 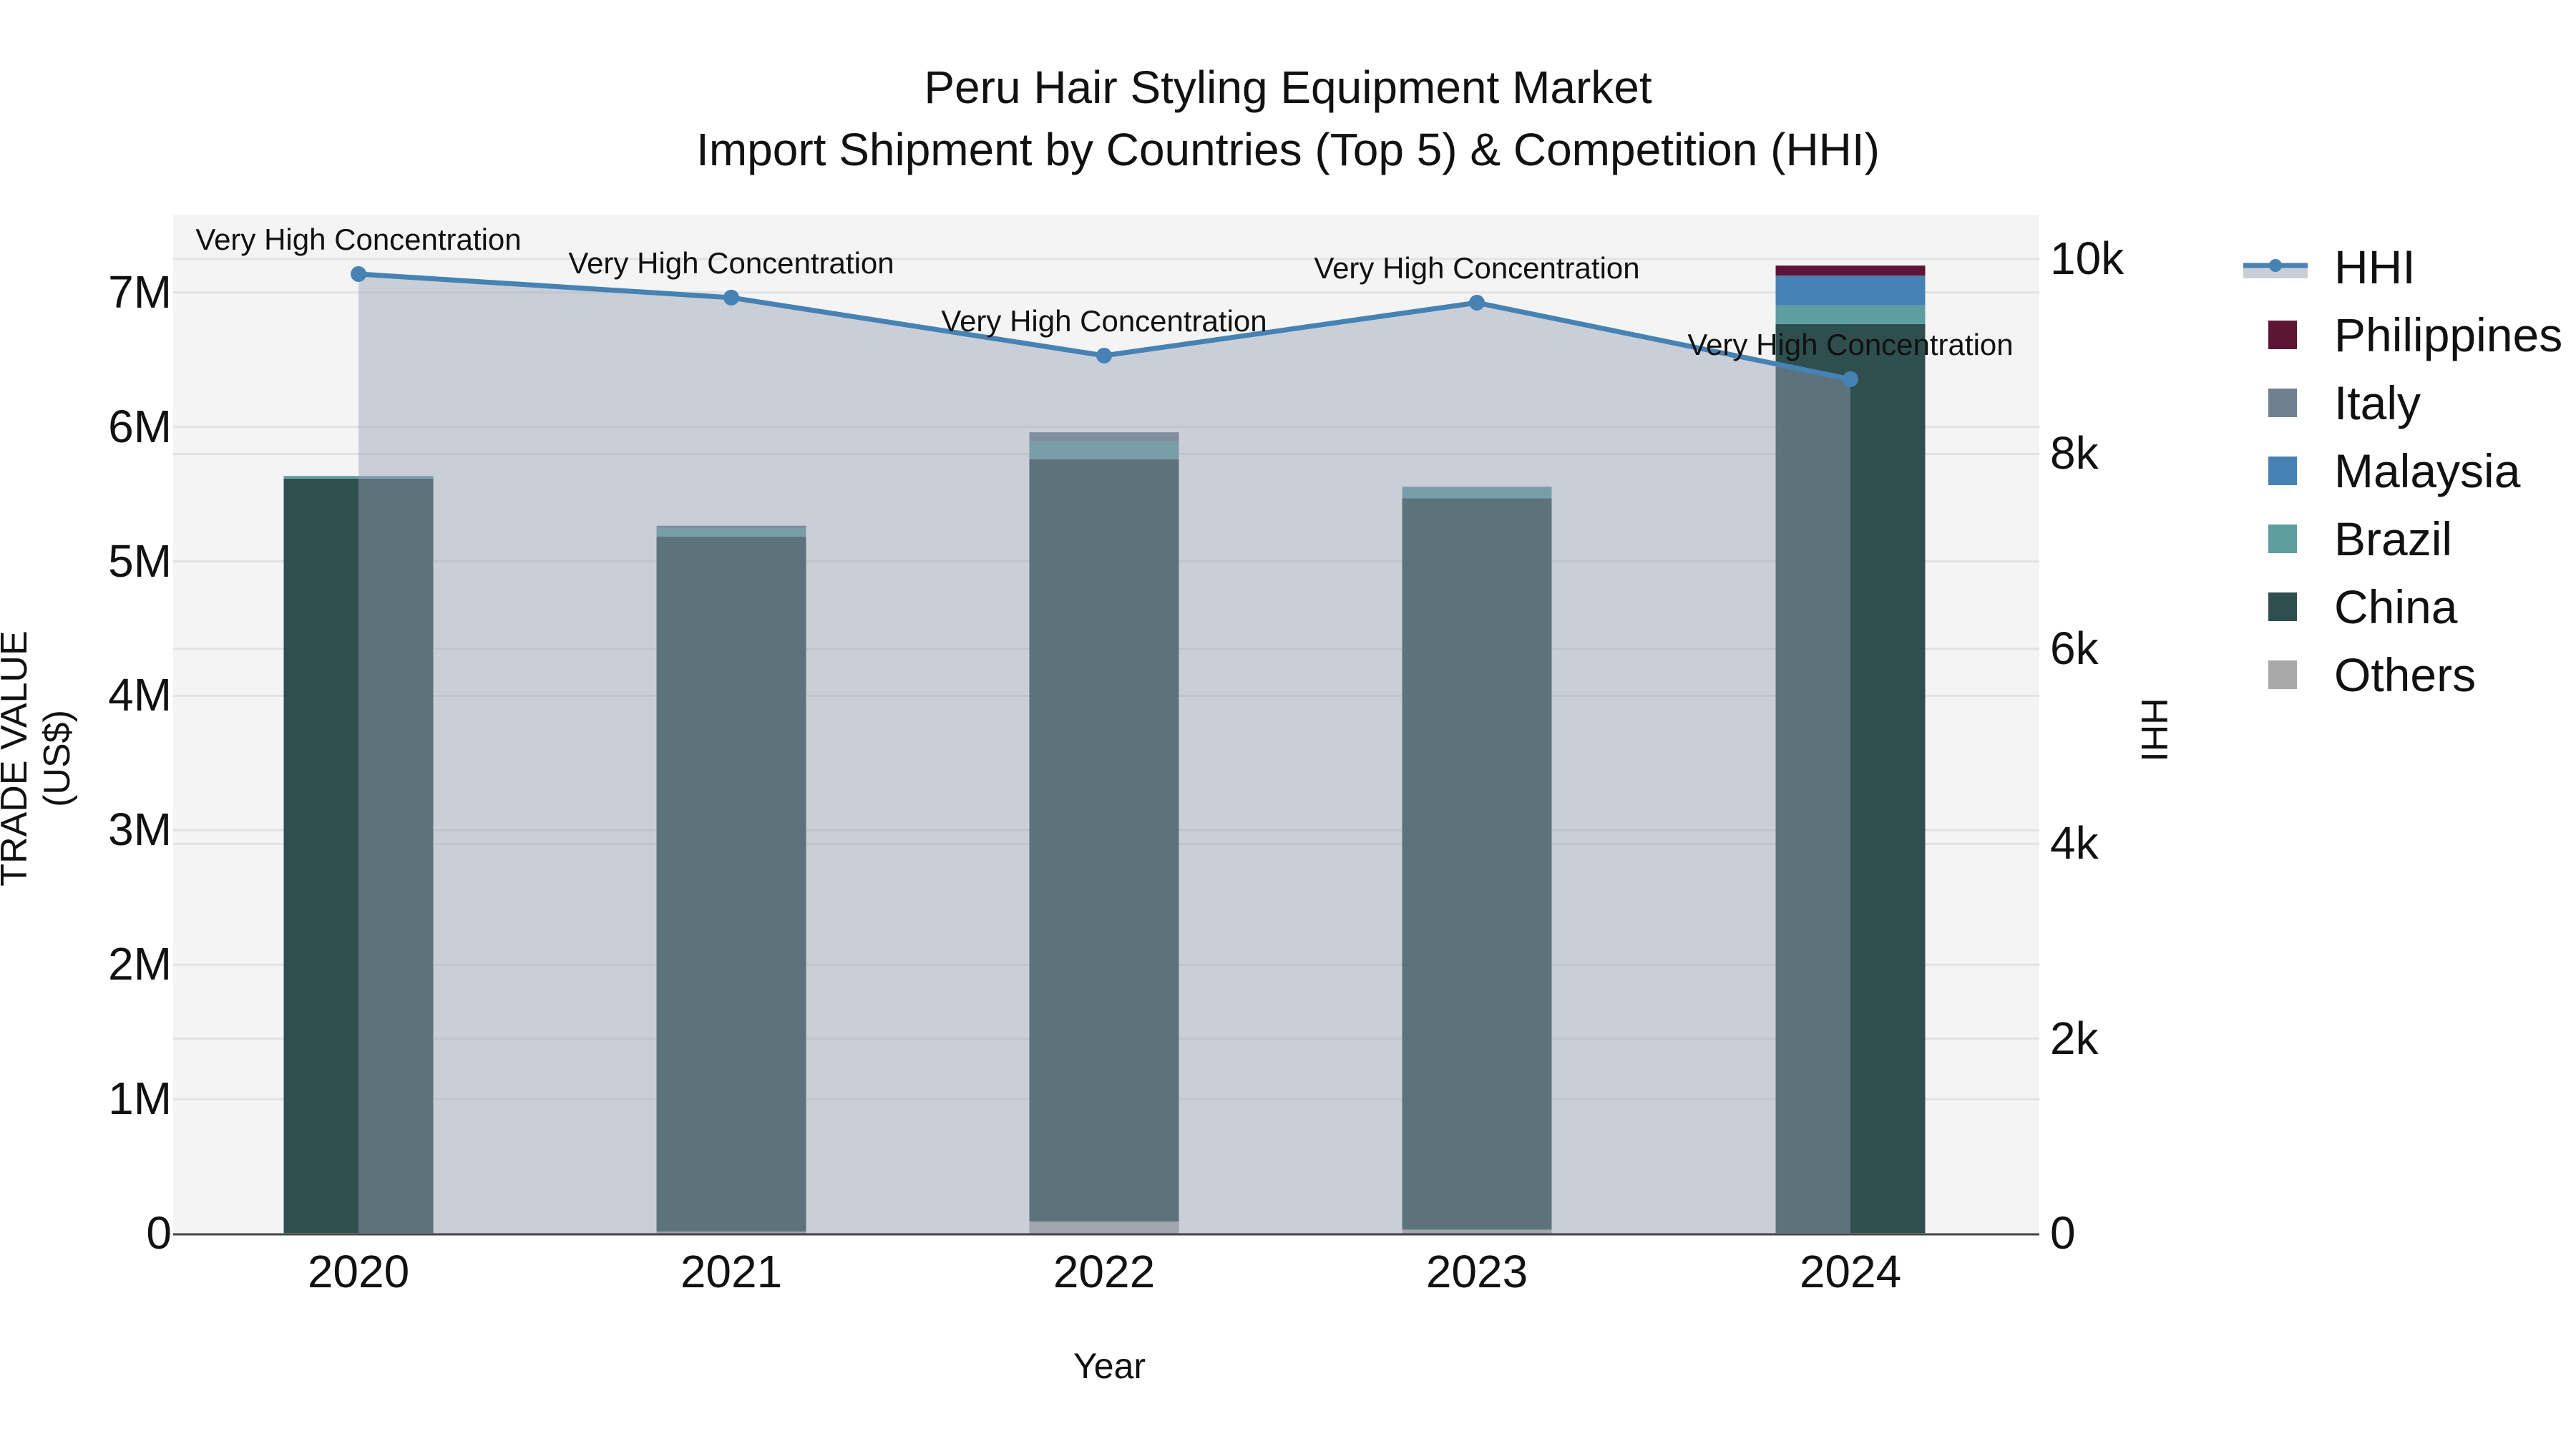 What do you see at coordinates (731, 1271) in the screenshot?
I see `x-tick-label: 2021` at bounding box center [731, 1271].